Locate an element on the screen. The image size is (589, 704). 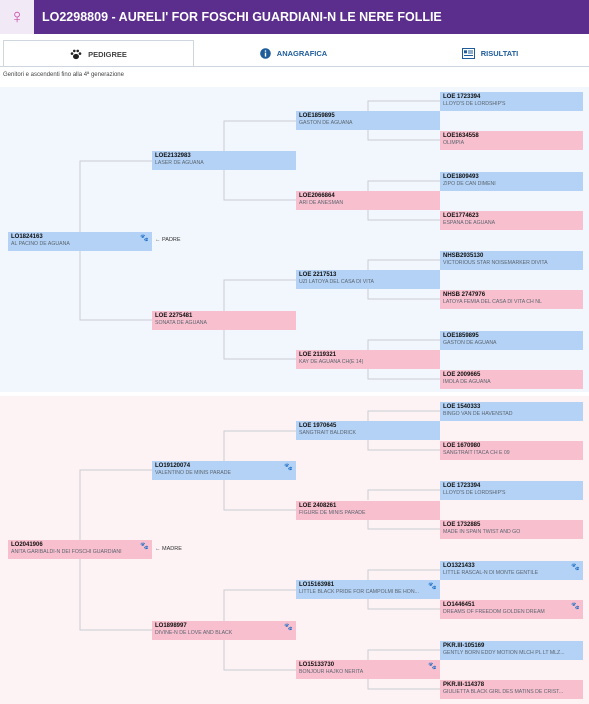
dog-code: LO1824163 is located at coordinates (27, 237).